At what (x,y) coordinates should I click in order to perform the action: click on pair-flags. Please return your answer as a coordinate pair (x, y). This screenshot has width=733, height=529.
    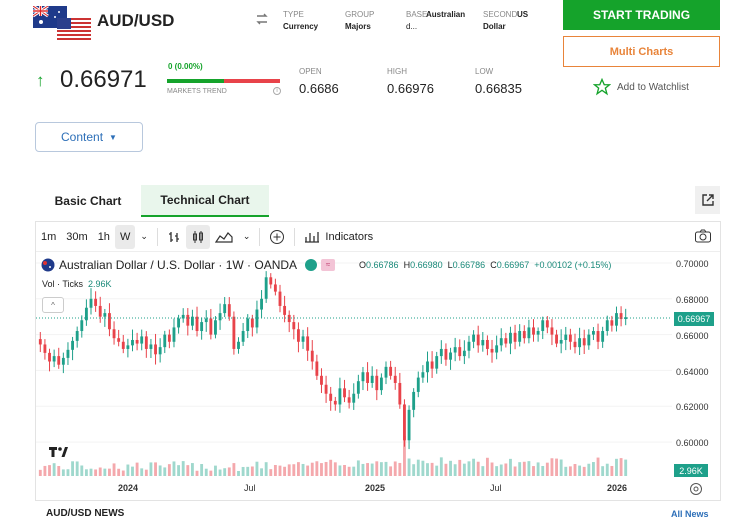
    Looking at the image, I should click on (61, 22).